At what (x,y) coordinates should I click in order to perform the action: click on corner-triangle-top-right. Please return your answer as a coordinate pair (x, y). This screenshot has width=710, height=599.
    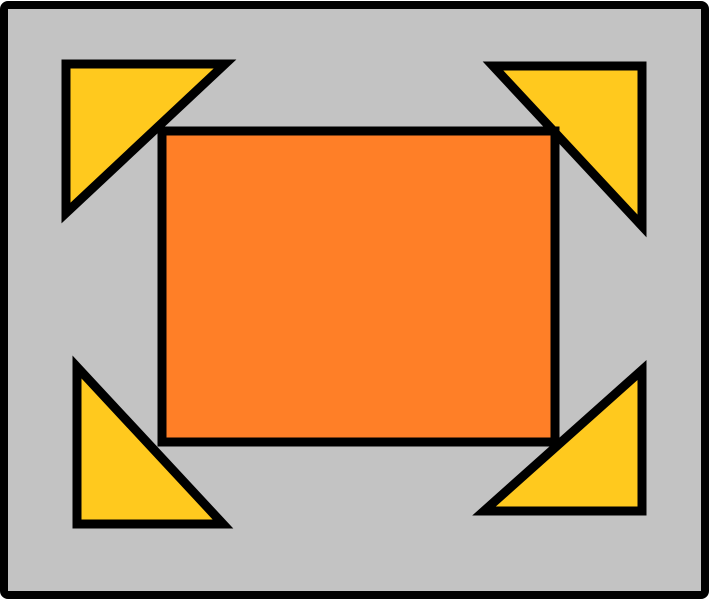
    Looking at the image, I should click on (564, 149).